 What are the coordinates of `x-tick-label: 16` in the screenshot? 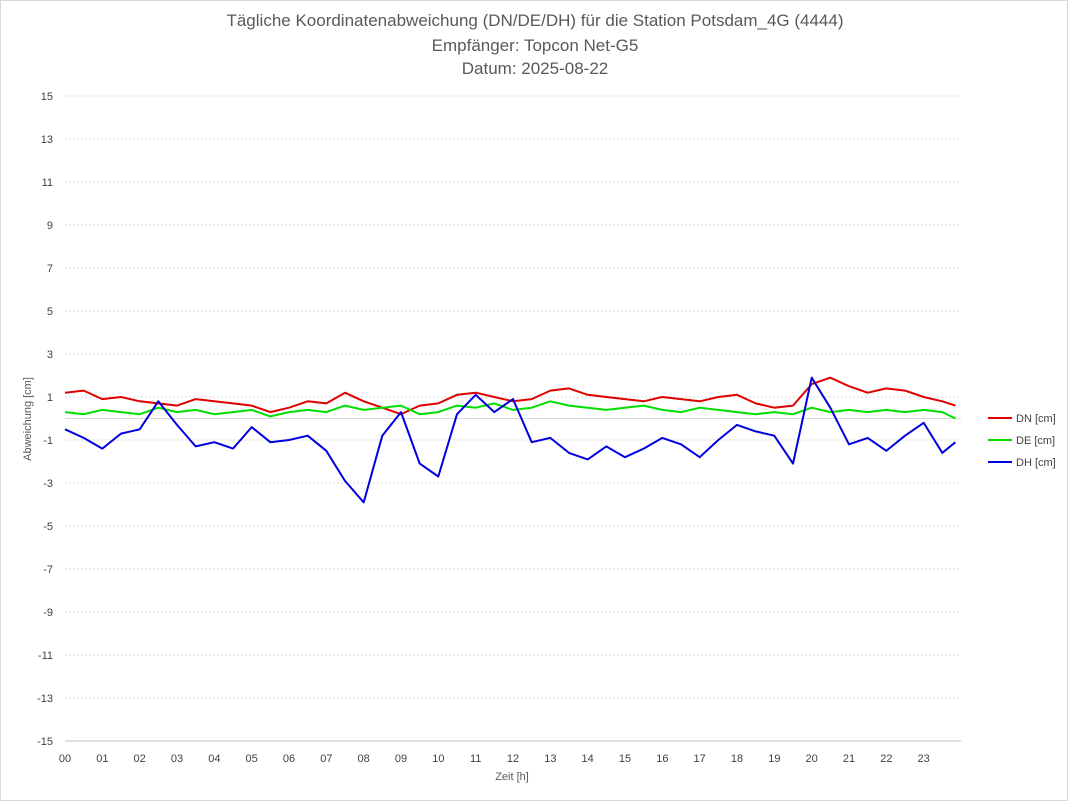 It's located at (662, 759).